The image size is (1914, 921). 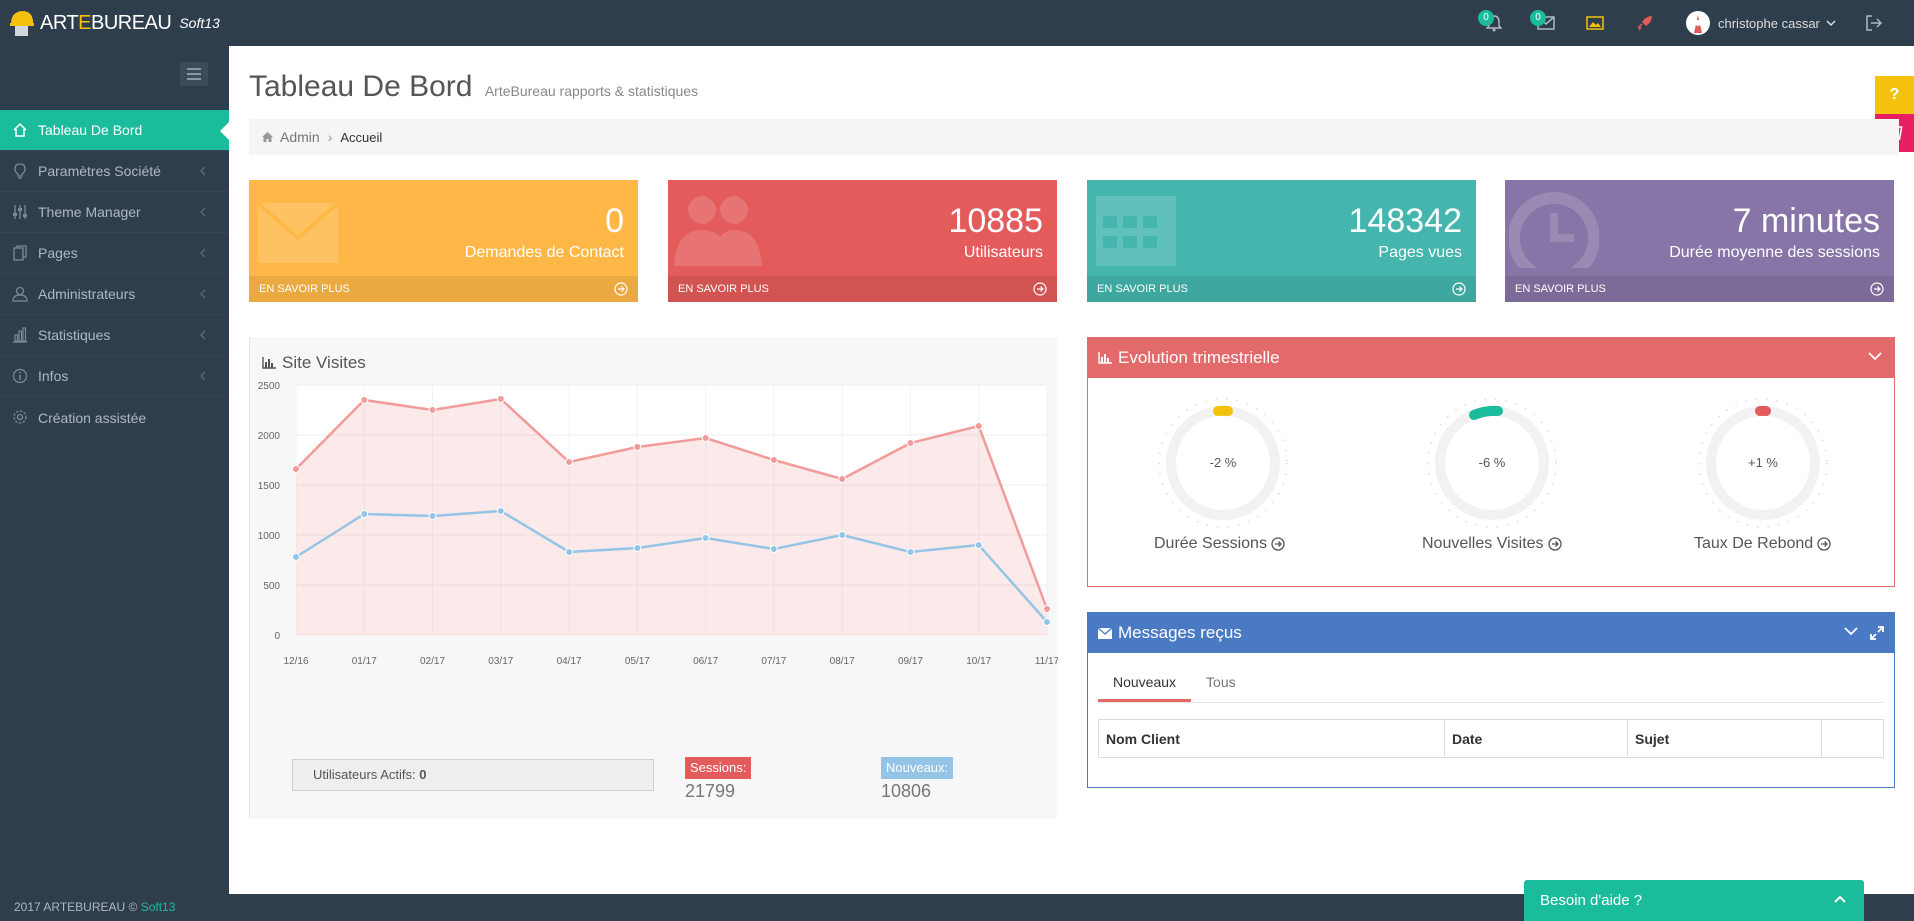 I want to click on sidebar-toggle-button, so click(x=194, y=74).